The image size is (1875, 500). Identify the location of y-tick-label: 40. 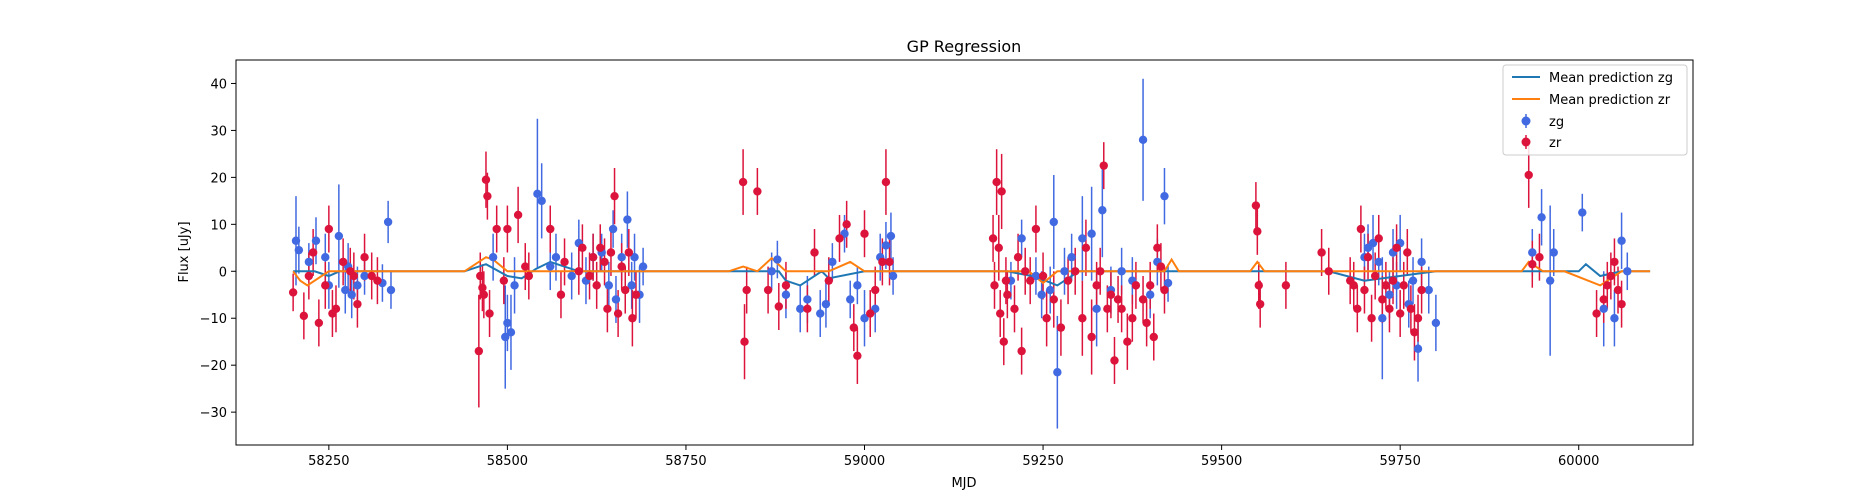
(218, 84).